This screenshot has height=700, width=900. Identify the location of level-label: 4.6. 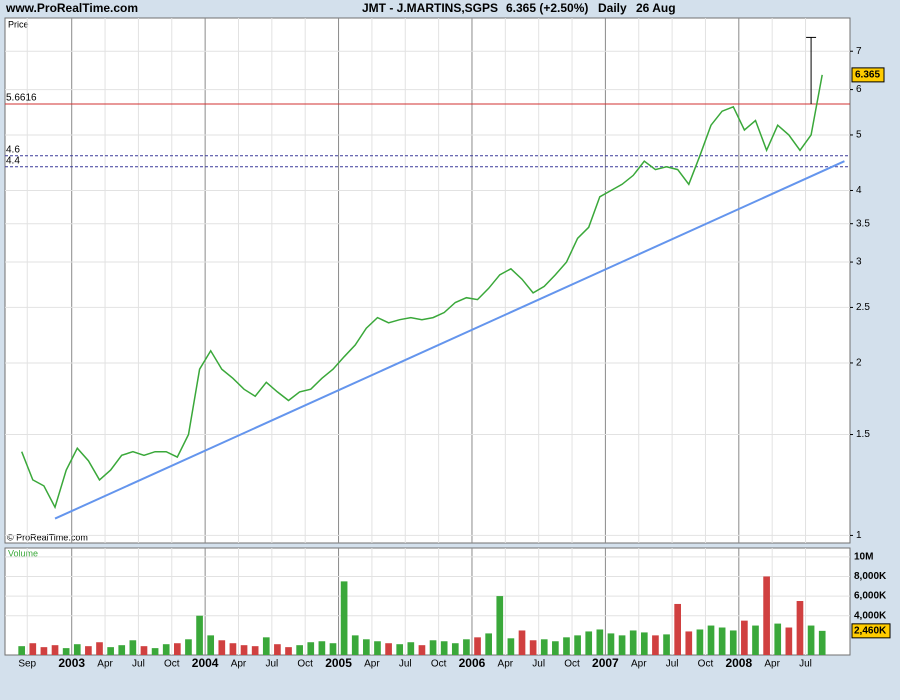
(13, 149).